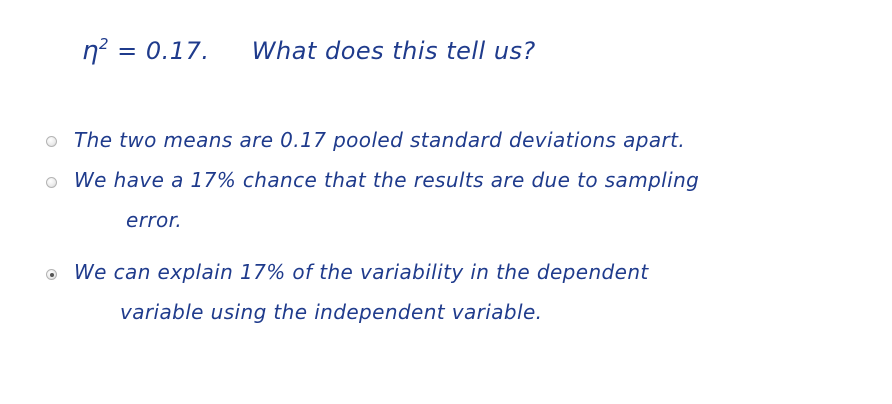 This screenshot has height=404, width=892. I want to click on question-prompt: What does this tell us?, so click(393, 51).